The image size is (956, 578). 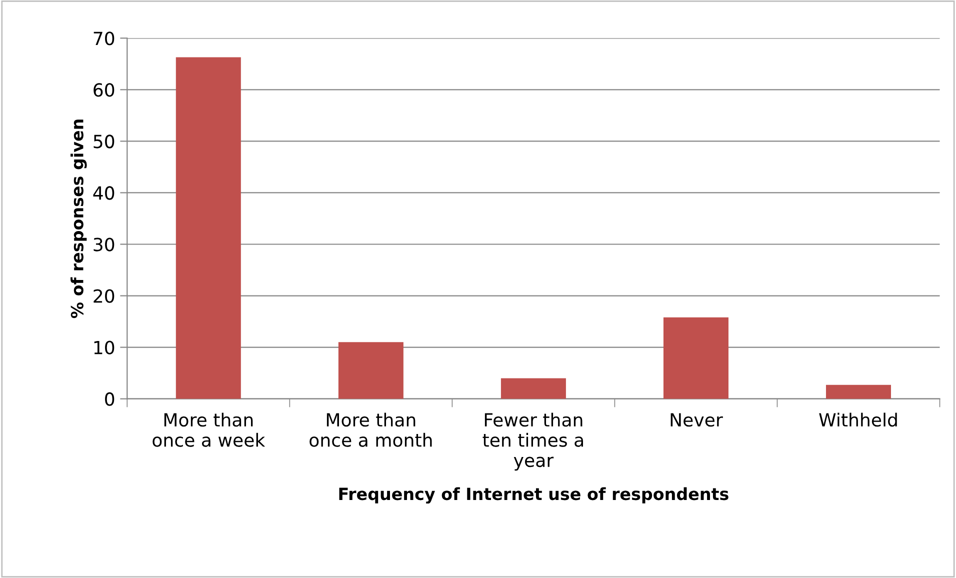 What do you see at coordinates (109, 399) in the screenshot?
I see `y-tick-label: 0` at bounding box center [109, 399].